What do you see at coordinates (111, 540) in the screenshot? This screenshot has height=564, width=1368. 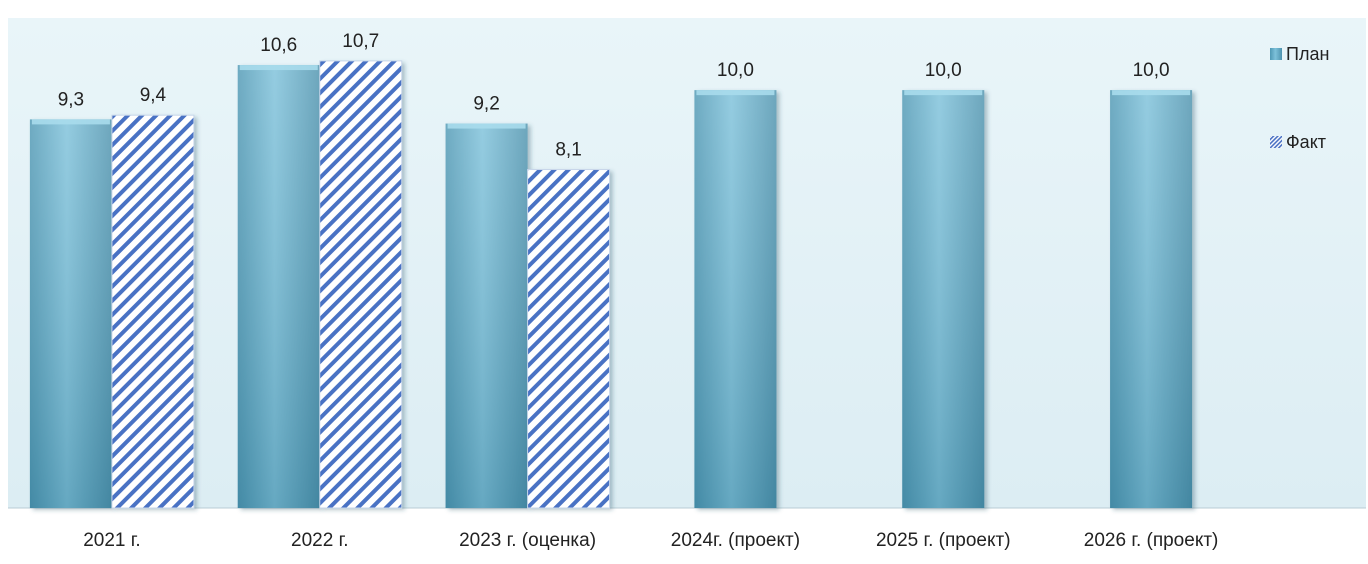 I see `category-label: 2021 г.` at bounding box center [111, 540].